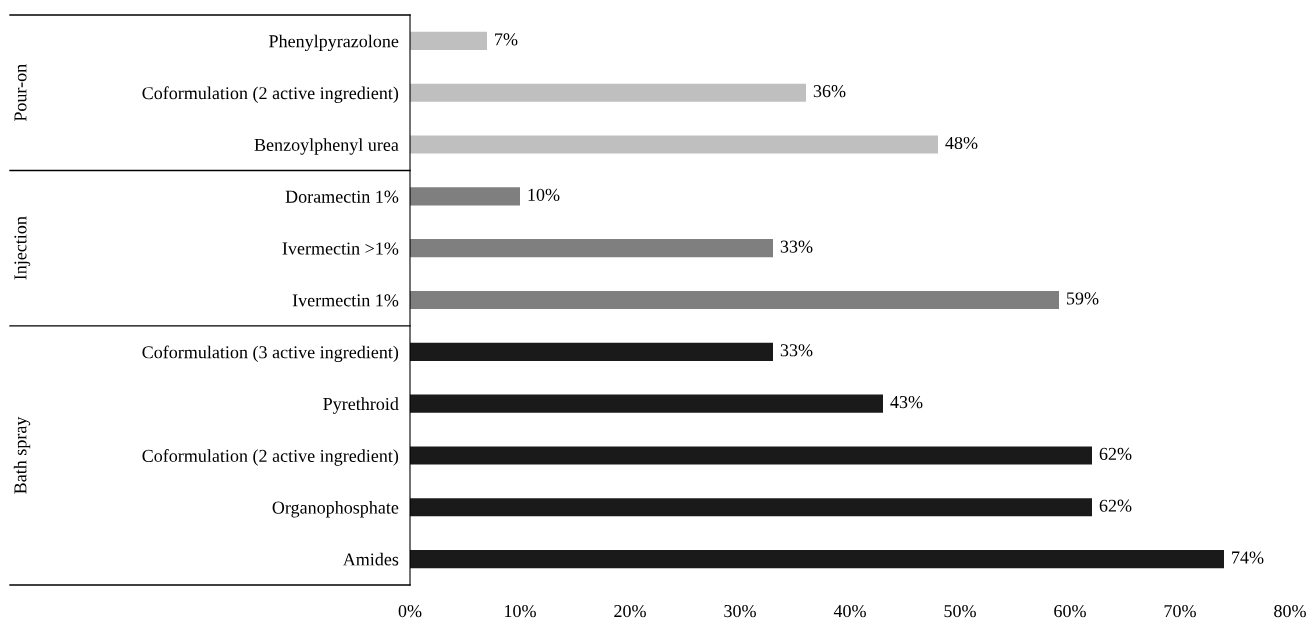 The height and width of the screenshot is (618, 1311). I want to click on x-tick-label: 20%, so click(630, 611).